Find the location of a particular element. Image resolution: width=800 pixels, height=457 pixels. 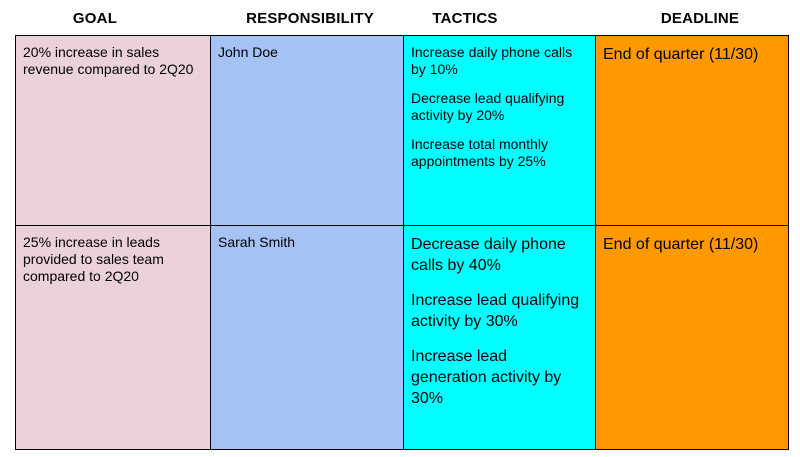

tactic-item: Decrease daily phone calls by 40% is located at coordinates (488, 255).